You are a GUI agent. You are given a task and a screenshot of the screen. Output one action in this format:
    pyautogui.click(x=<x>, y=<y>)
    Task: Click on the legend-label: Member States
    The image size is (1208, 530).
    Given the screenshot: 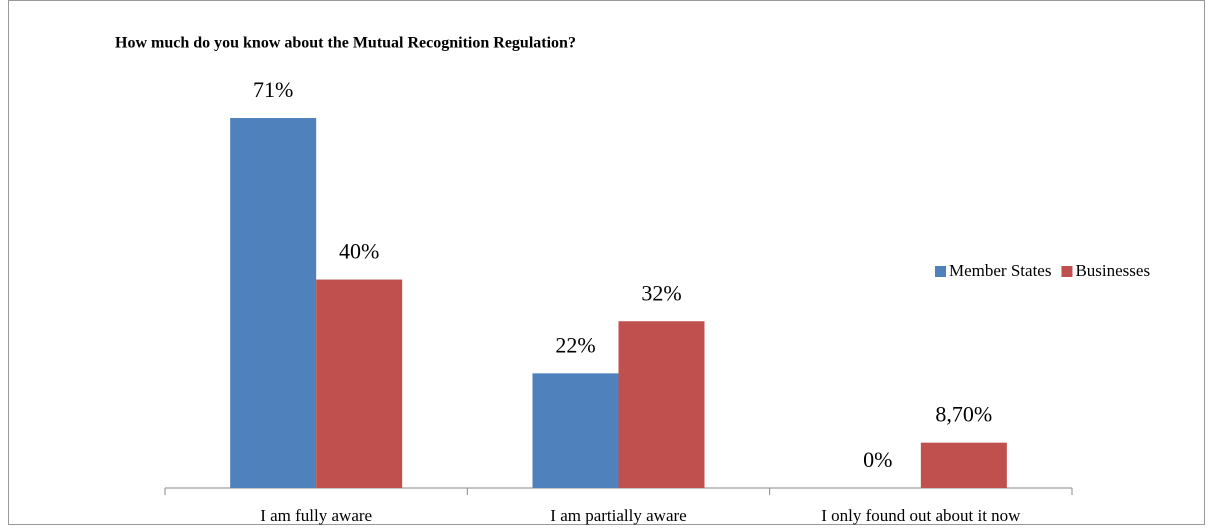 What is the action you would take?
    pyautogui.click(x=1000, y=270)
    